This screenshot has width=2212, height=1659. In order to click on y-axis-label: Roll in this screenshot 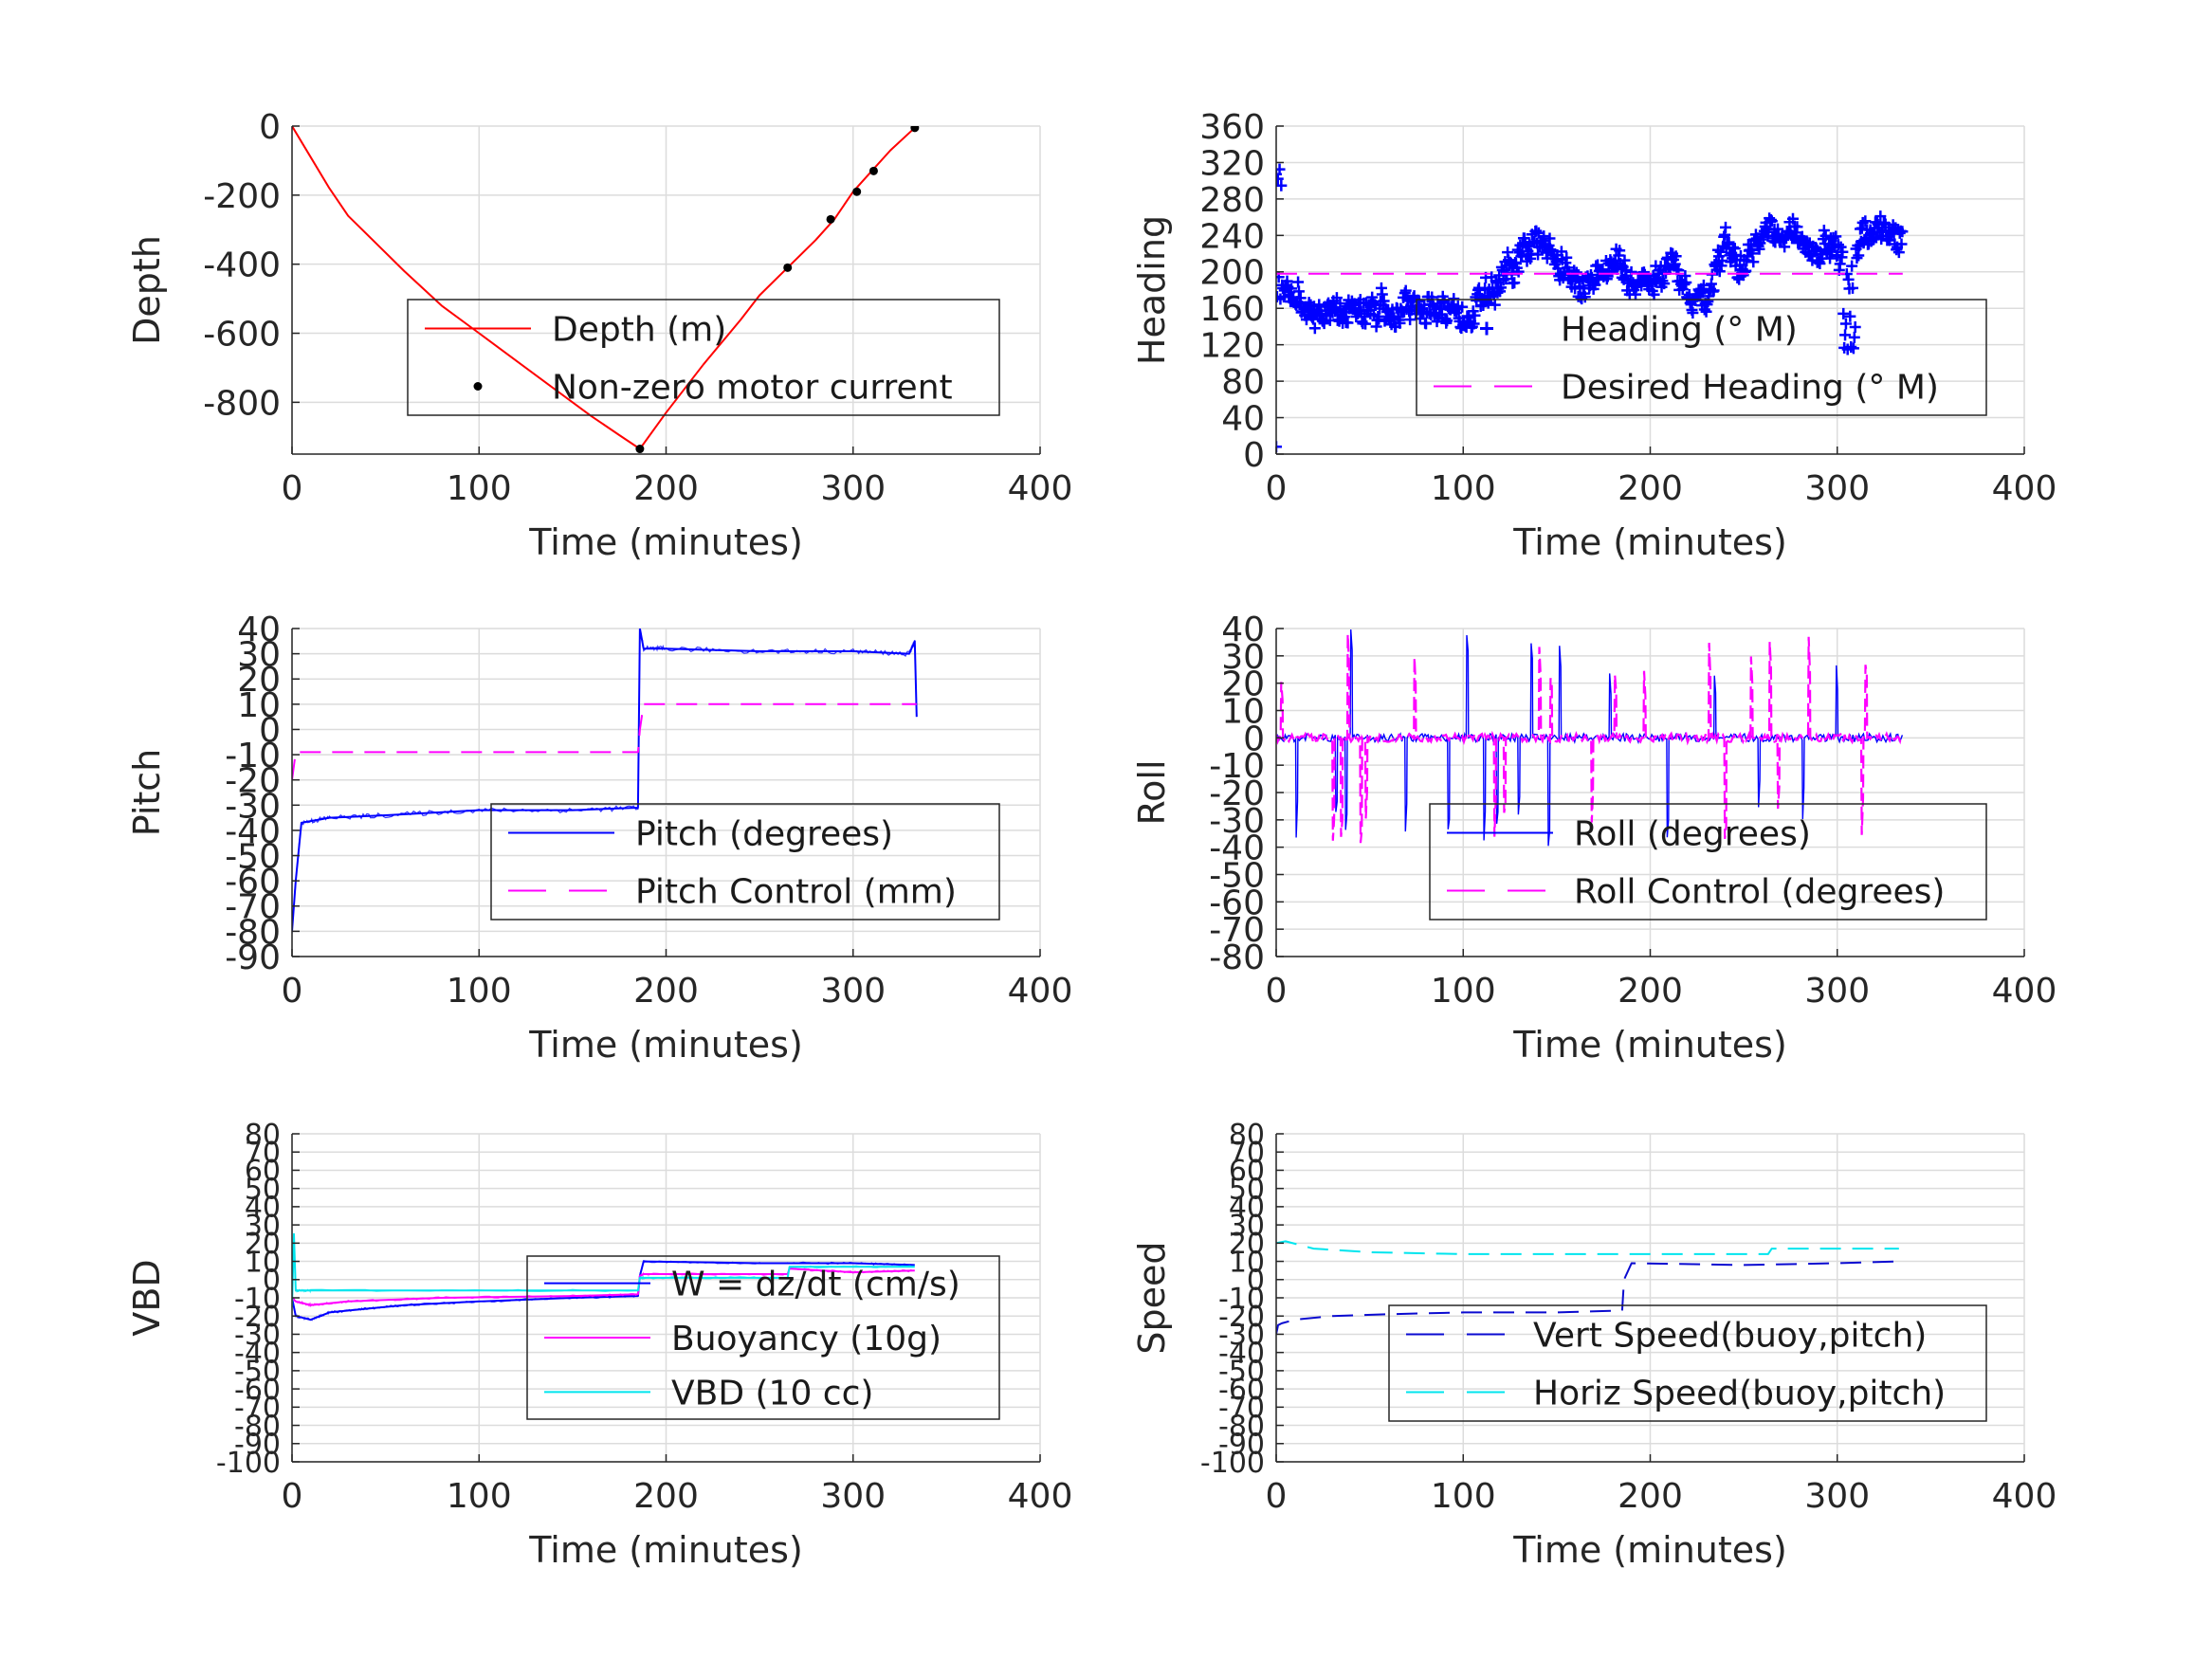, I will do `click(1152, 792)`.